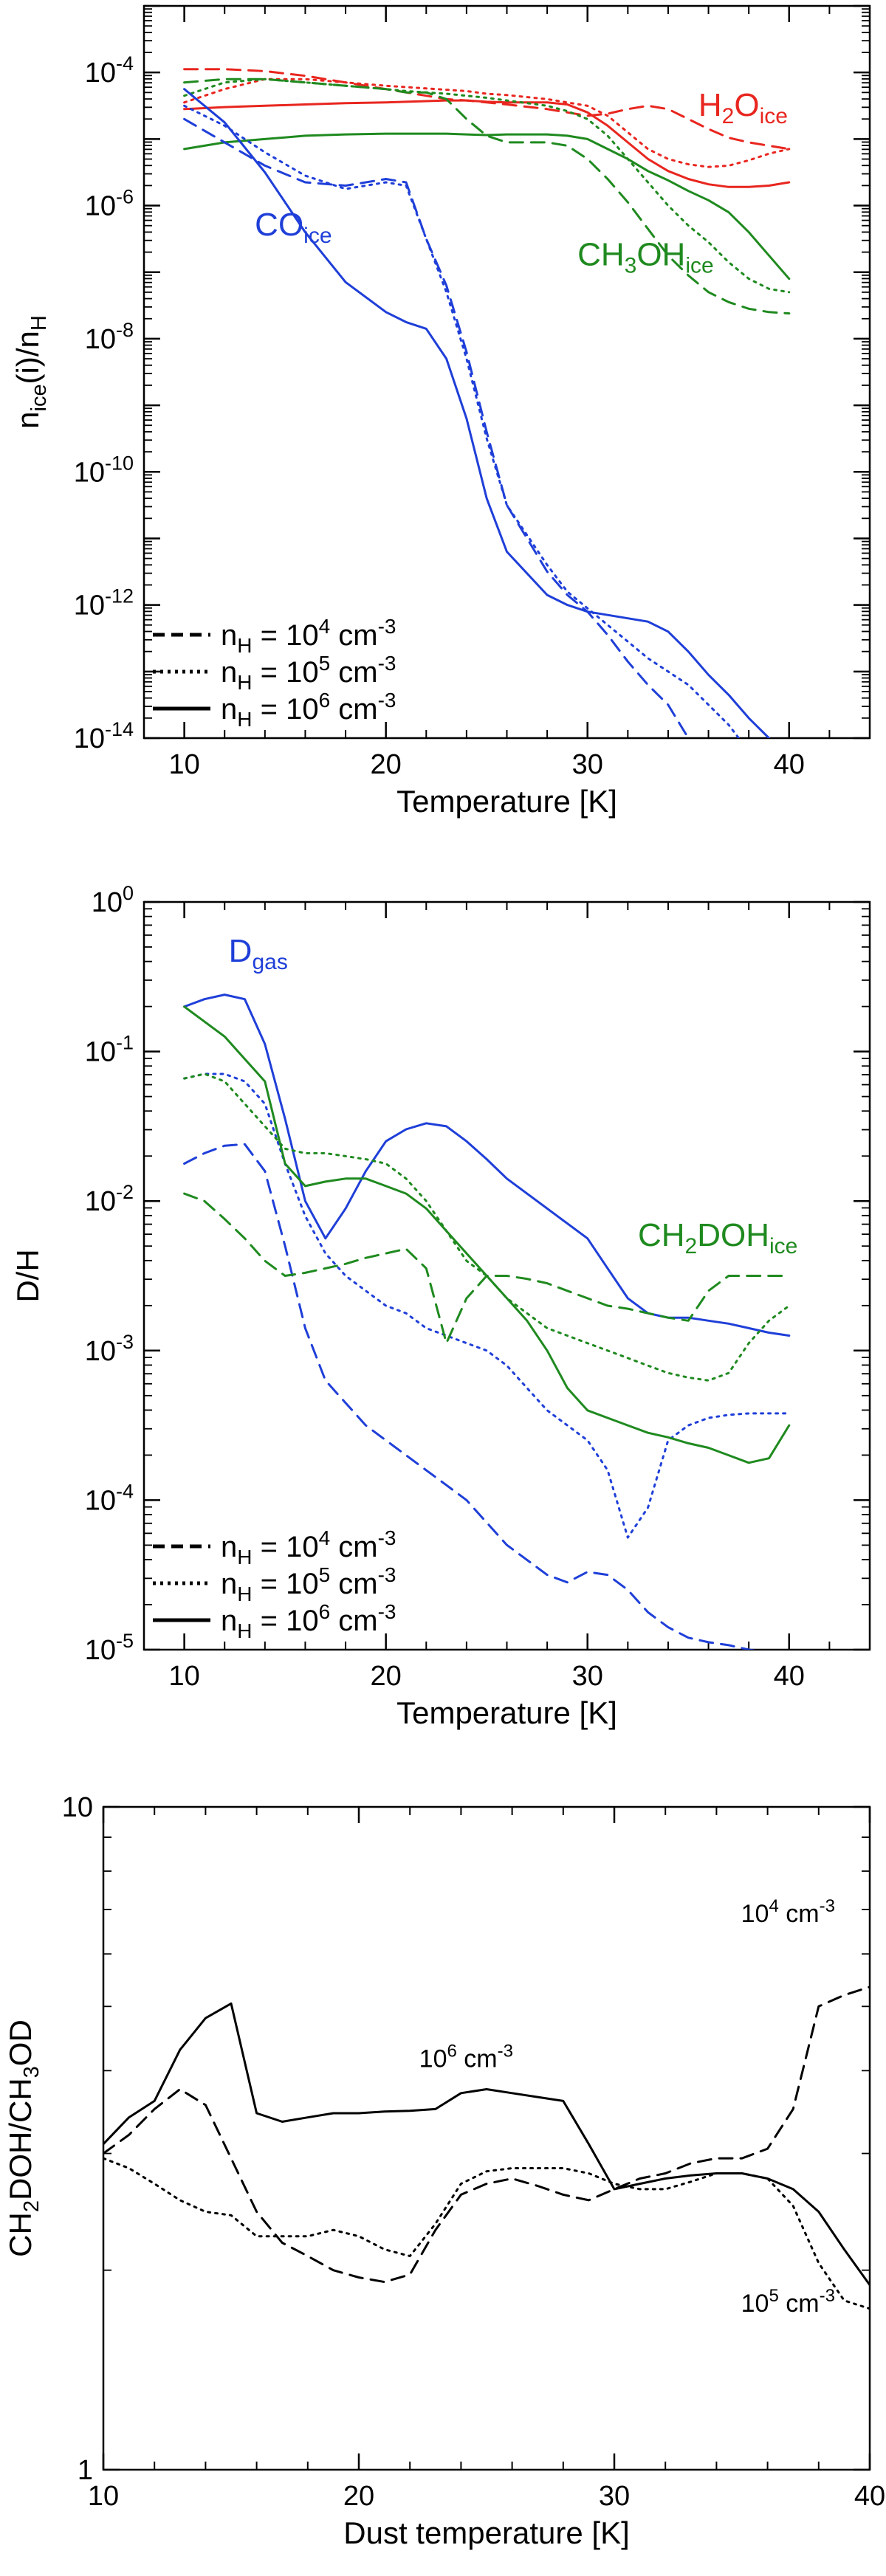 The image size is (886, 2576). Describe the element at coordinates (104, 603) in the screenshot. I see `y-tick-label: 10⁻¹²` at that location.